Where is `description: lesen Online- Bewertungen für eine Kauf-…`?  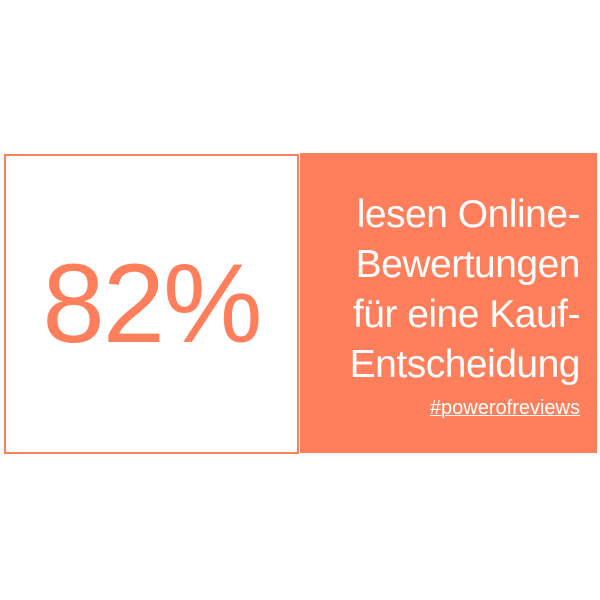
description: lesen Online- Bewertungen für eine Kauf-… is located at coordinates (465, 290).